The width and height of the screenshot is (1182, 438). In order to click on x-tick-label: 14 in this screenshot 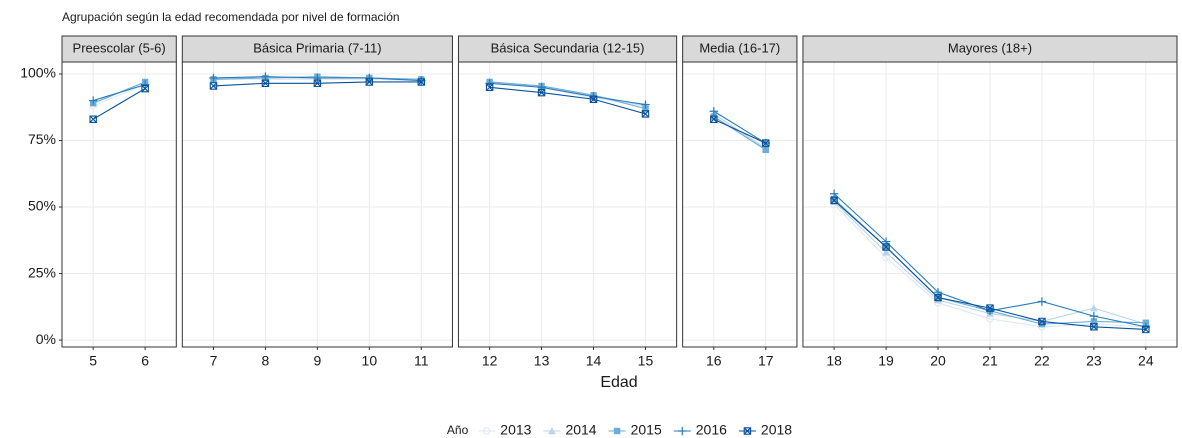, I will do `click(594, 361)`.